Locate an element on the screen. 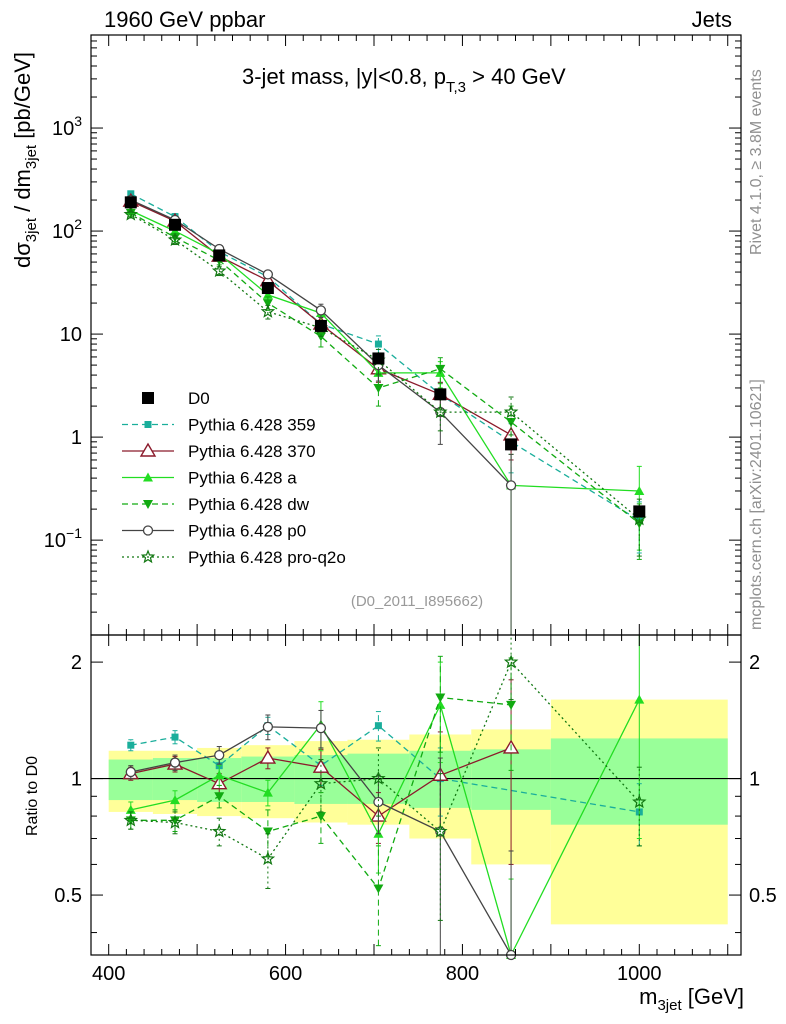 The width and height of the screenshot is (786, 1024). y-tick-label: 1 is located at coordinates (76, 438).